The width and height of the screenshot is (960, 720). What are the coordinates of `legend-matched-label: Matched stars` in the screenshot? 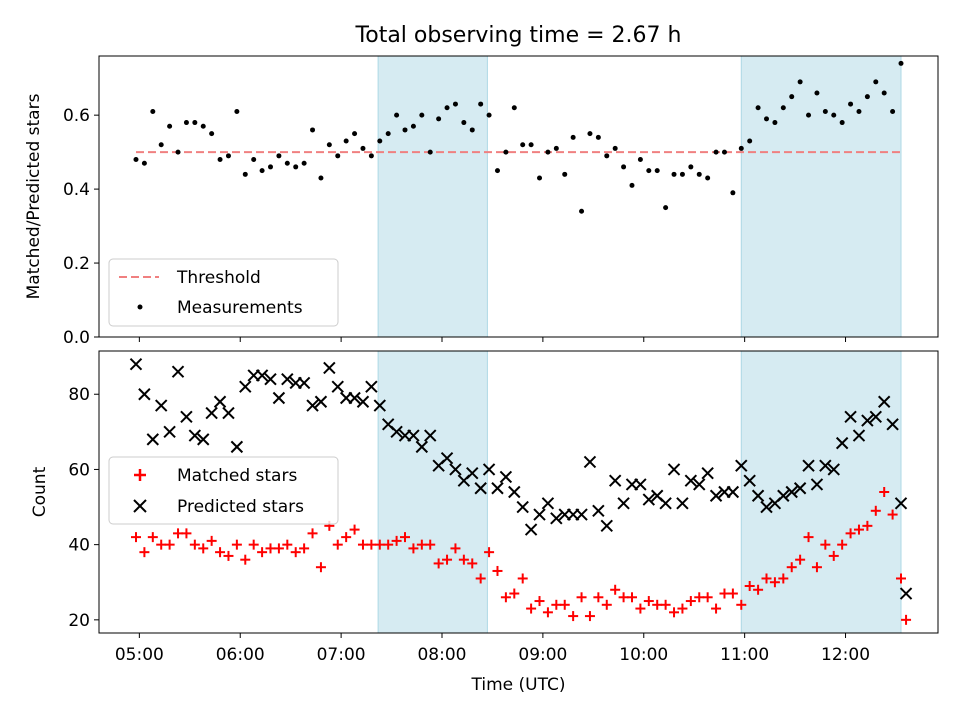 It's located at (237, 476).